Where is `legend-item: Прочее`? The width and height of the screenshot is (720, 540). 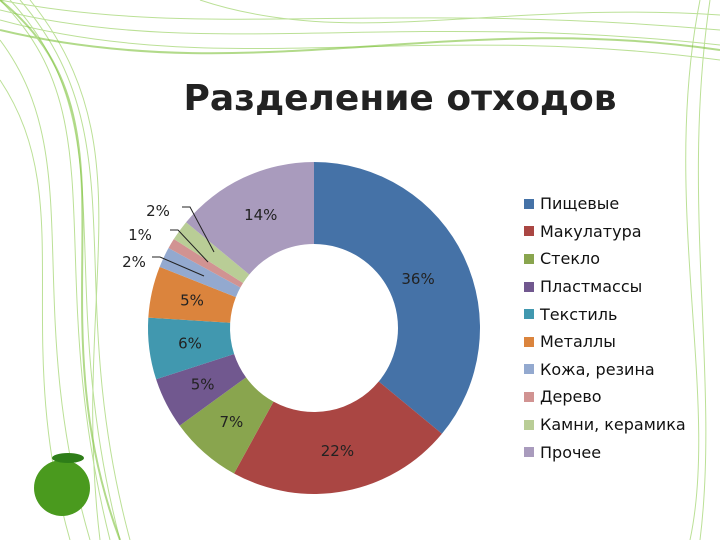 legend-item: Прочее is located at coordinates (605, 452).